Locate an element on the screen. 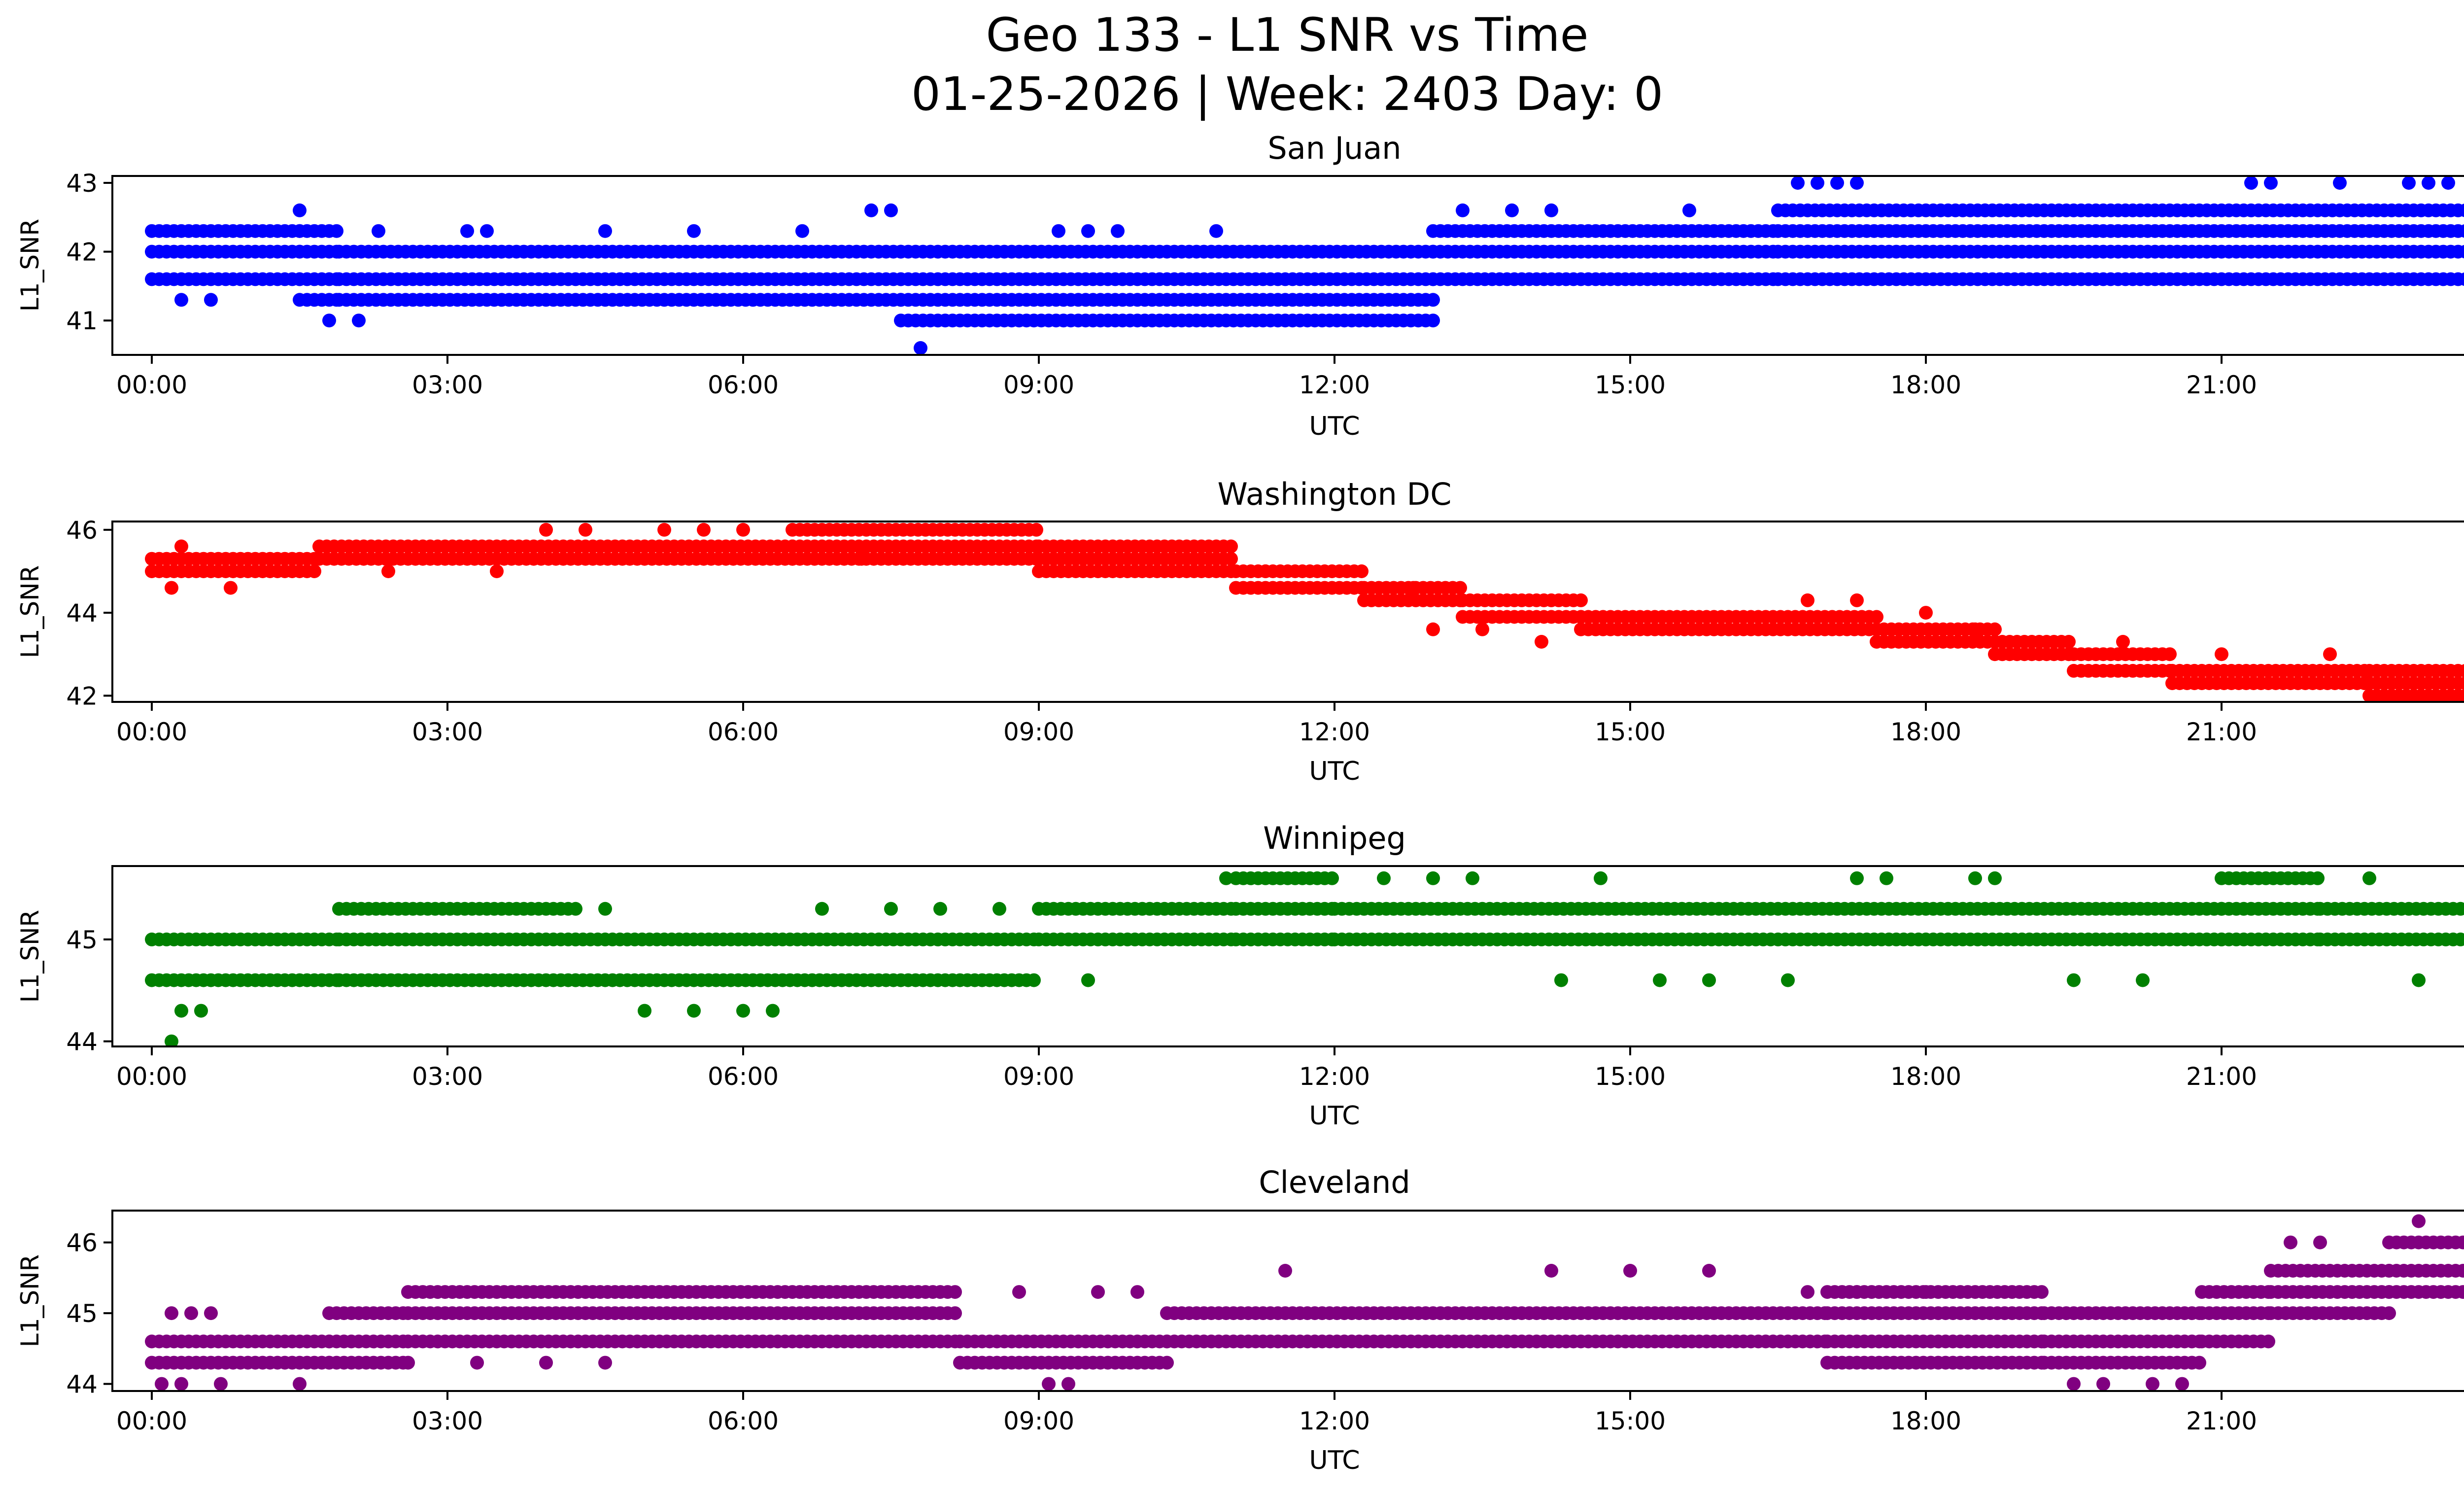  y-tick-label: 44 is located at coordinates (82, 1042).